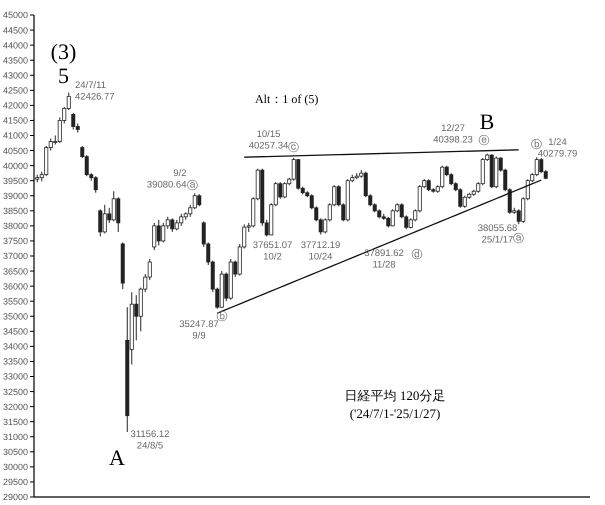 This screenshot has width=605, height=505. Describe the element at coordinates (15, 301) in the screenshot. I see `y-tick-label: 35500` at that location.